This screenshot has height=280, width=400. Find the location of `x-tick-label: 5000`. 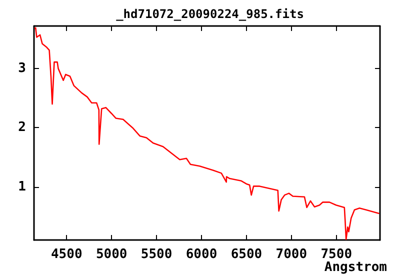

x-tick-label: 5000 is located at coordinates (112, 254).